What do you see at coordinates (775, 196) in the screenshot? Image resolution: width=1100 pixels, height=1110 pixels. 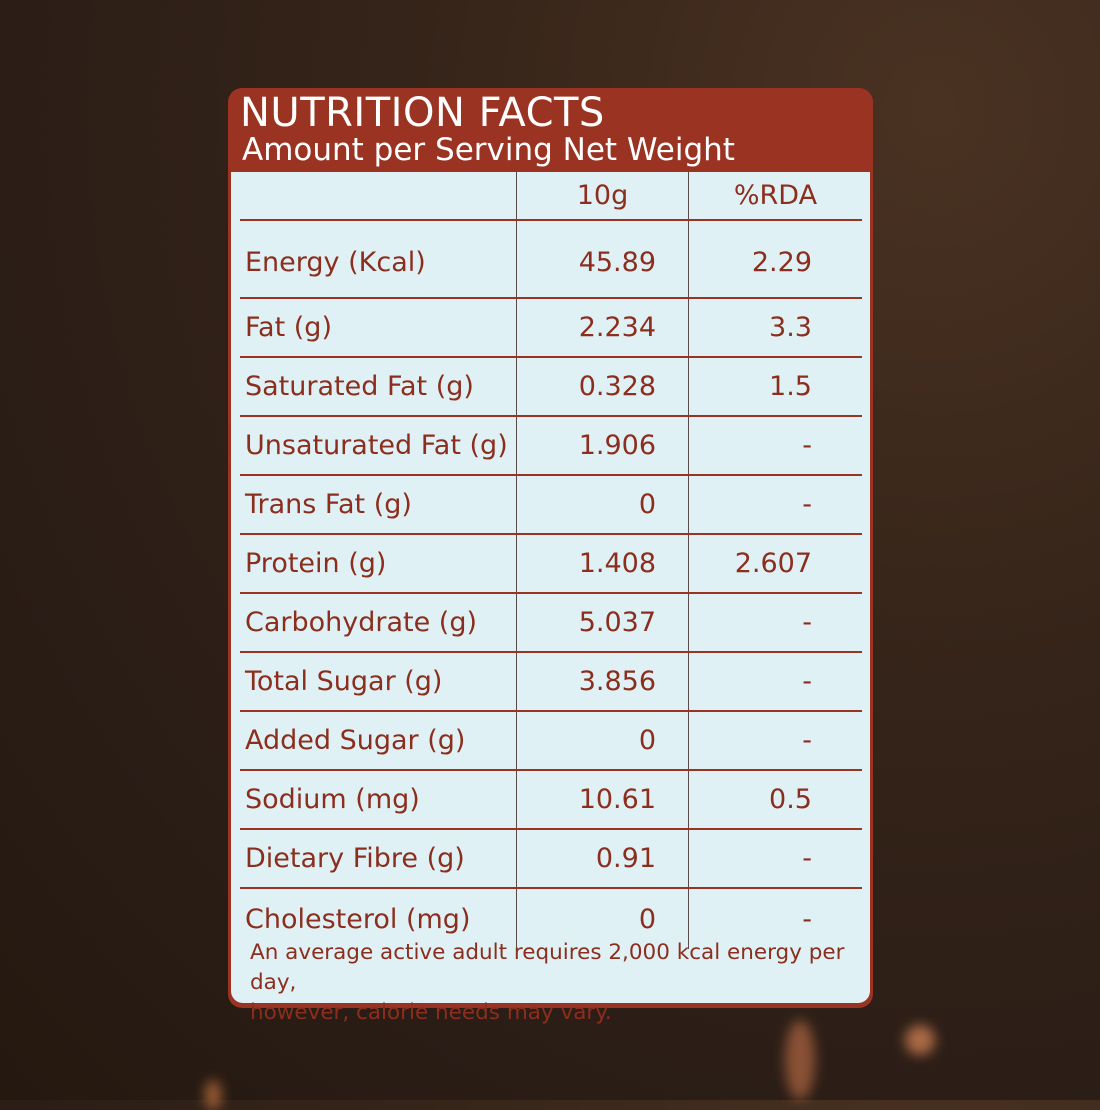 I see `column-header: %RDA` at bounding box center [775, 196].